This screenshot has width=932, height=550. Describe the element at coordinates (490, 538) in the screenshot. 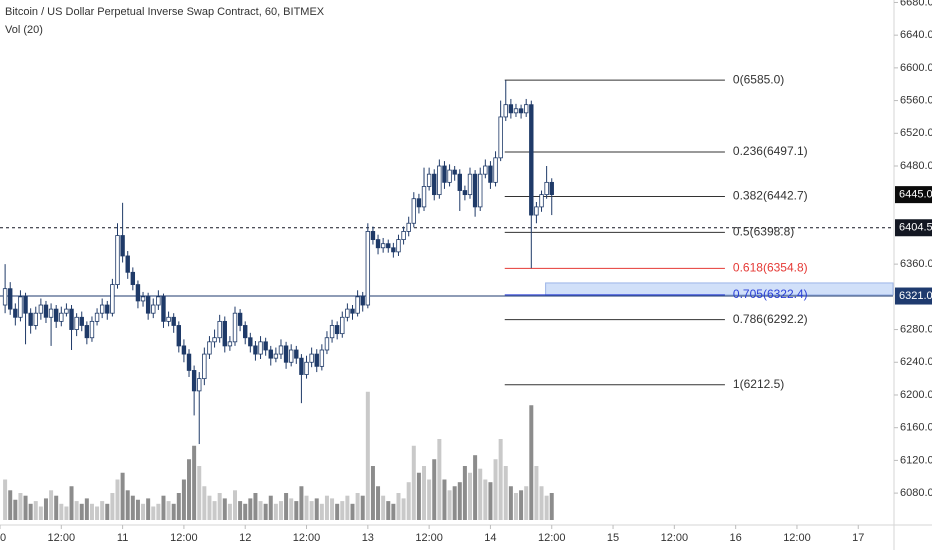

I see `x-tick-label: 14` at that location.